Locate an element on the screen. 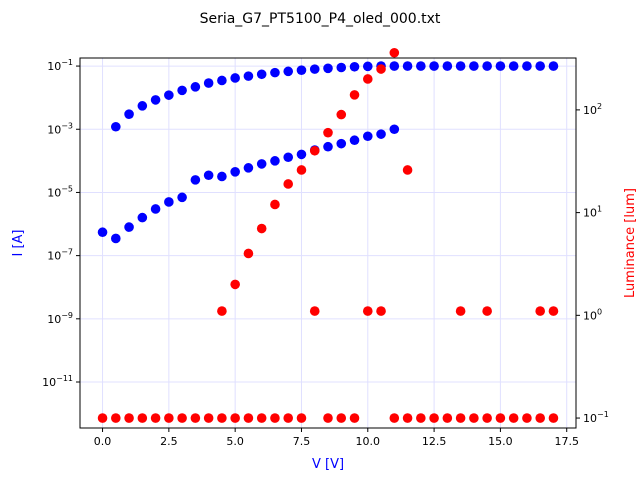 The image size is (640, 484). chart-title: Seria_G7_PT5100_P4_oled_000.txt is located at coordinates (320, 19).